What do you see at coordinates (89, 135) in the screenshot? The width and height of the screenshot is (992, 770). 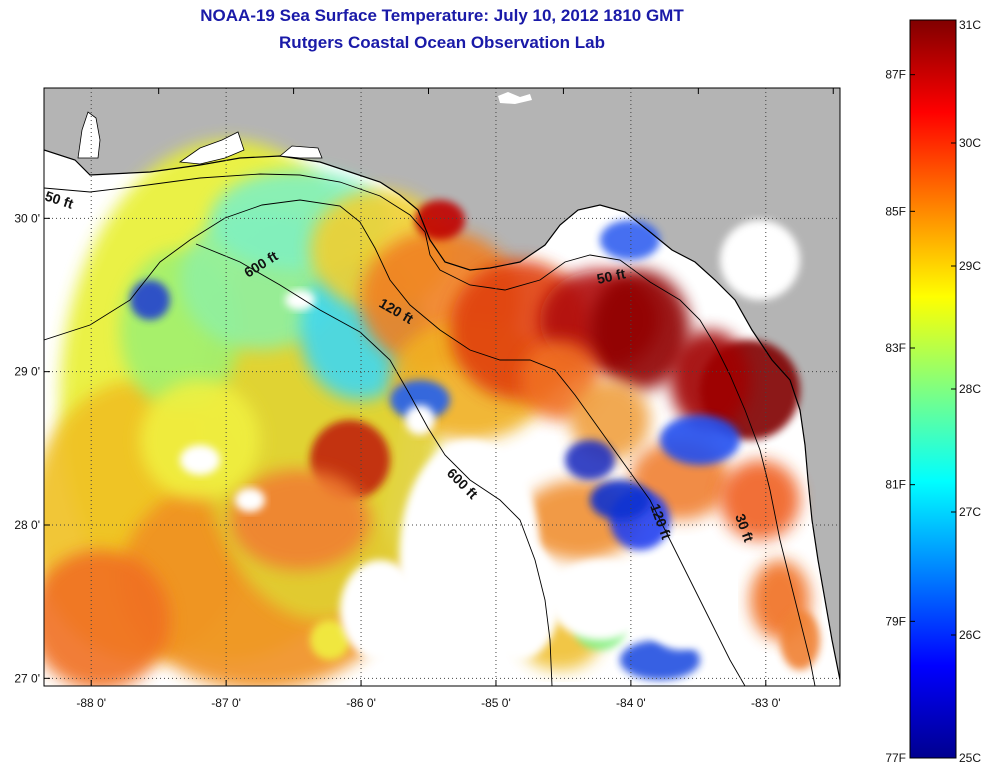 I see `mobile-bay` at bounding box center [89, 135].